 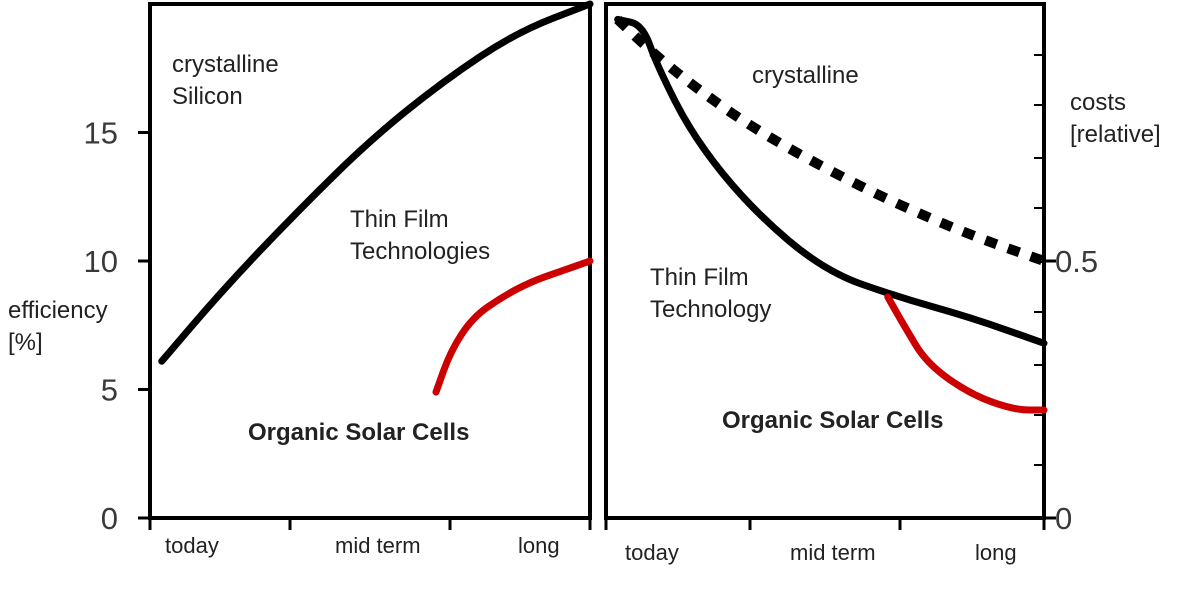 I want to click on annotation-1-0-0: crystalline, so click(x=225, y=64).